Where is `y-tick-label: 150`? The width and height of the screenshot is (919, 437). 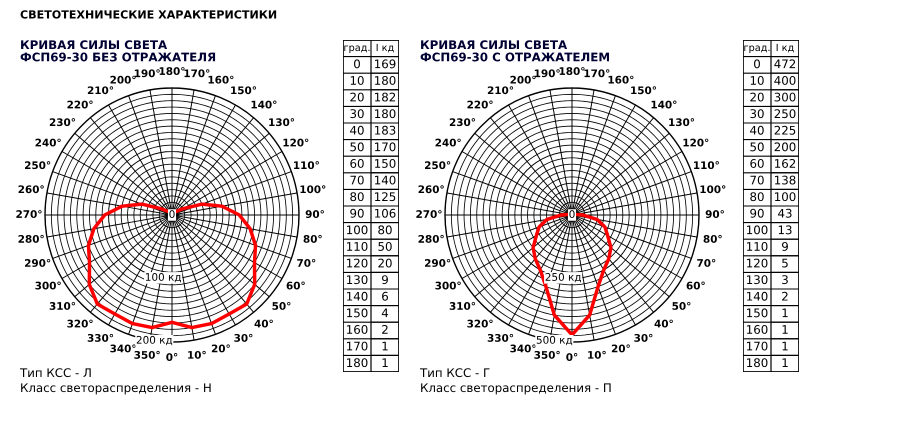 y-tick-label: 150 is located at coordinates (357, 313).